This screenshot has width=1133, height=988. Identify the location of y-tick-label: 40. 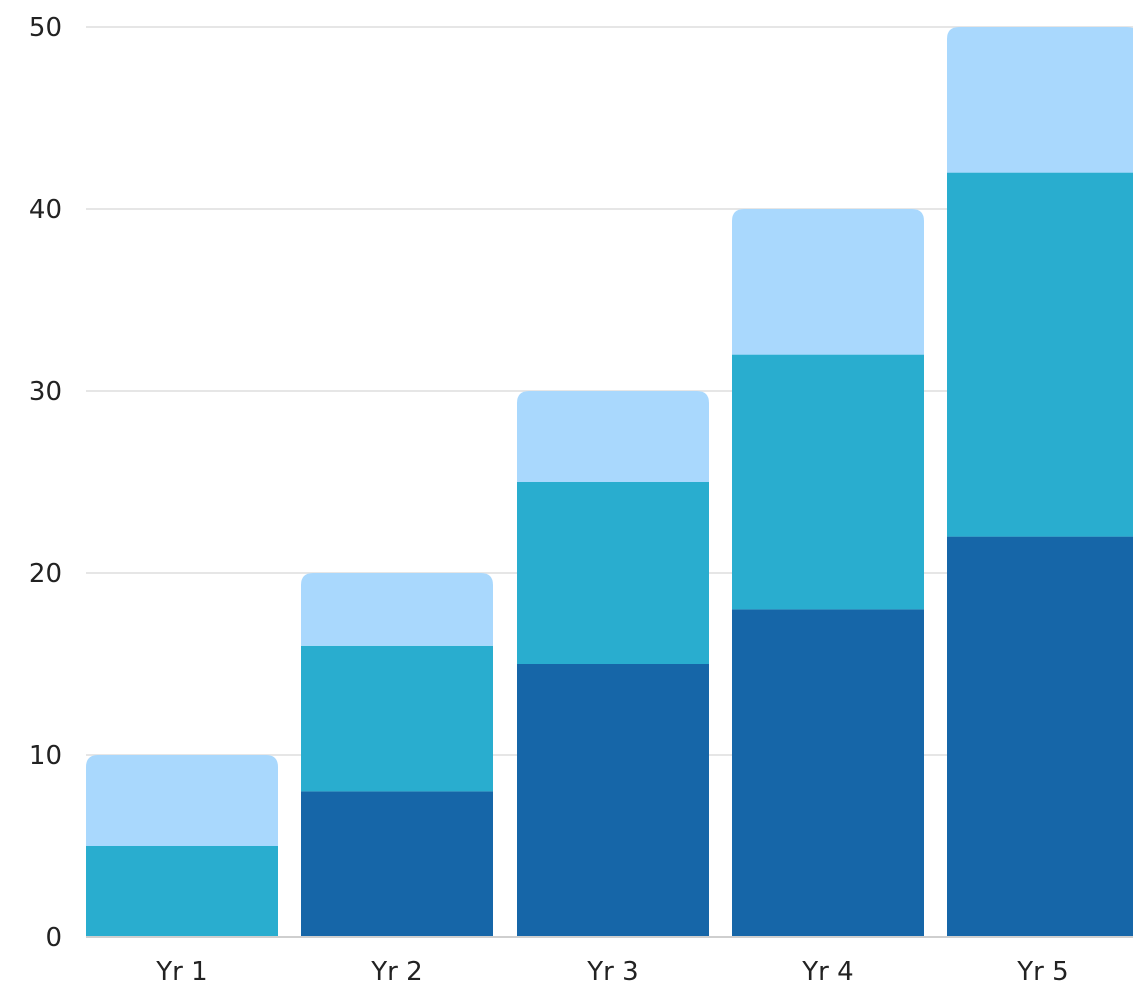
(45, 210).